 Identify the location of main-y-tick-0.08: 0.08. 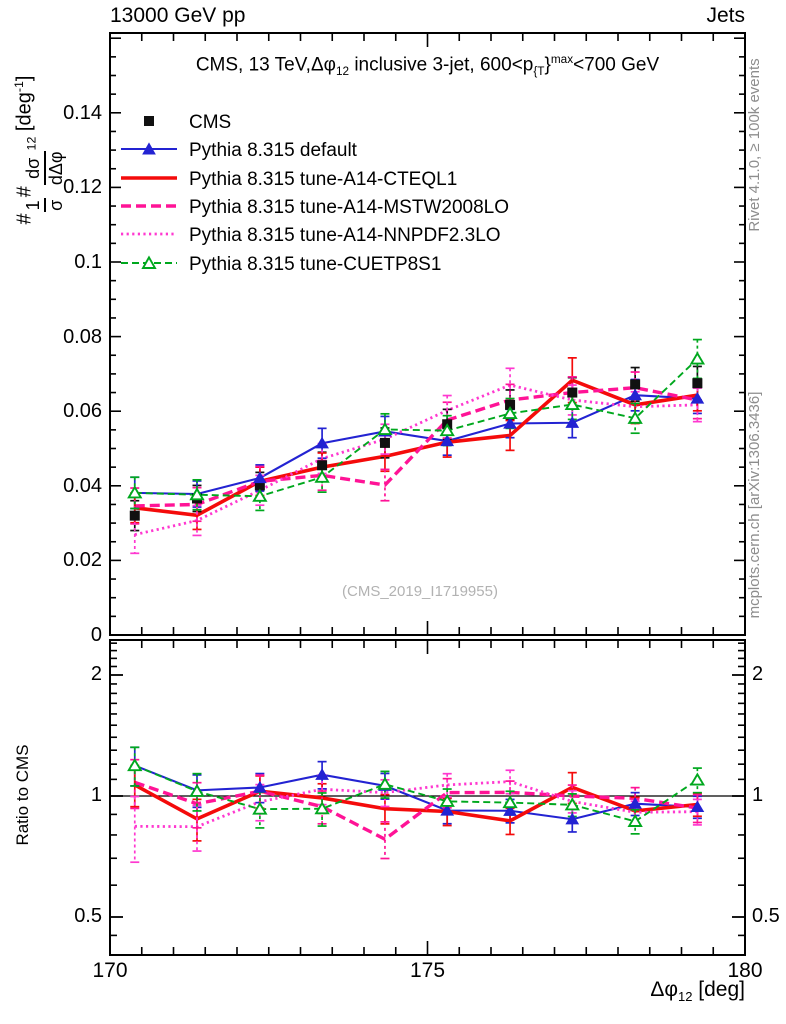
(82, 336).